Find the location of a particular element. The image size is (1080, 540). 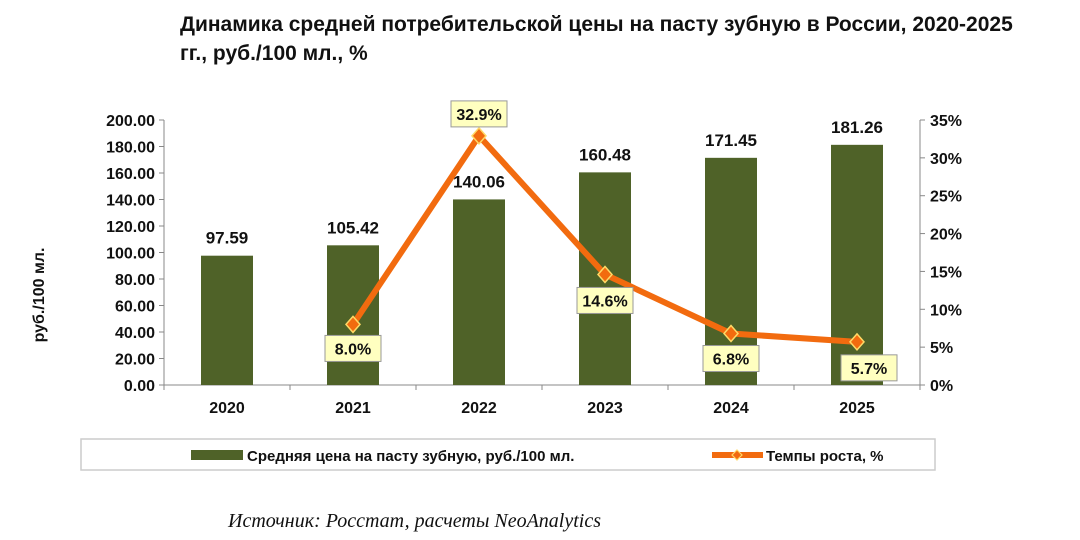

left-tick-label: 20.00 is located at coordinates (135, 360).